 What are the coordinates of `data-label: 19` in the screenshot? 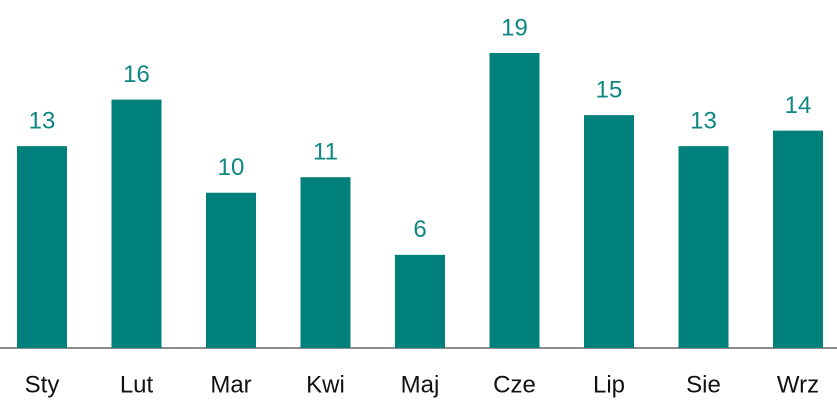 It's located at (514, 27).